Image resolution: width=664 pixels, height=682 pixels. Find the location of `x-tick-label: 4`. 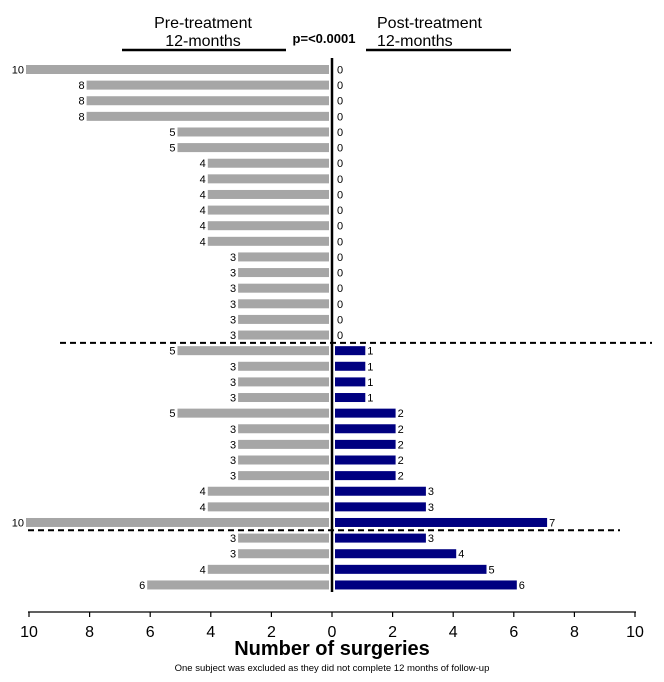

x-tick-label: 4 is located at coordinates (210, 632).